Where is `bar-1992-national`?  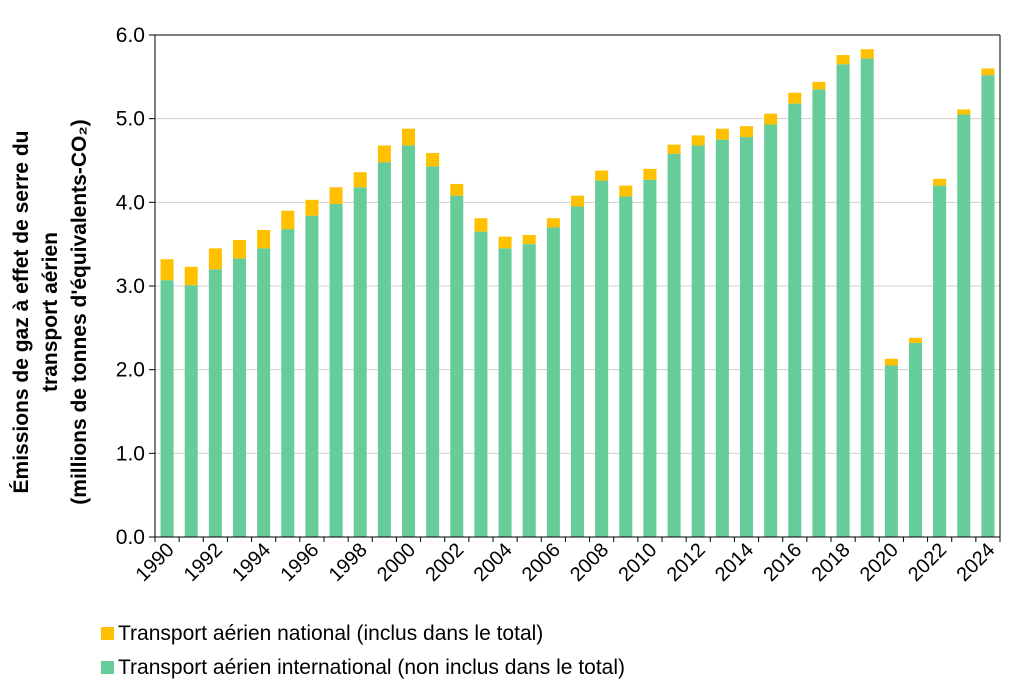 bar-1992-national is located at coordinates (215, 259).